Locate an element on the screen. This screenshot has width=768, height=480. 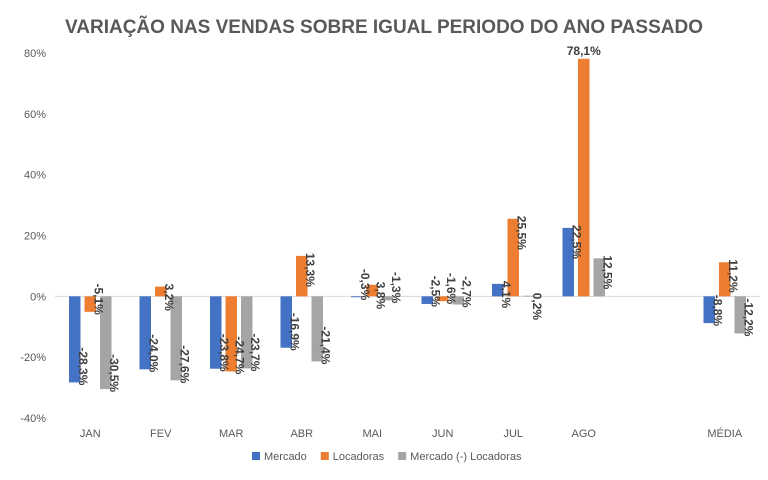
data-label: -1,3% is located at coordinates (396, 288).